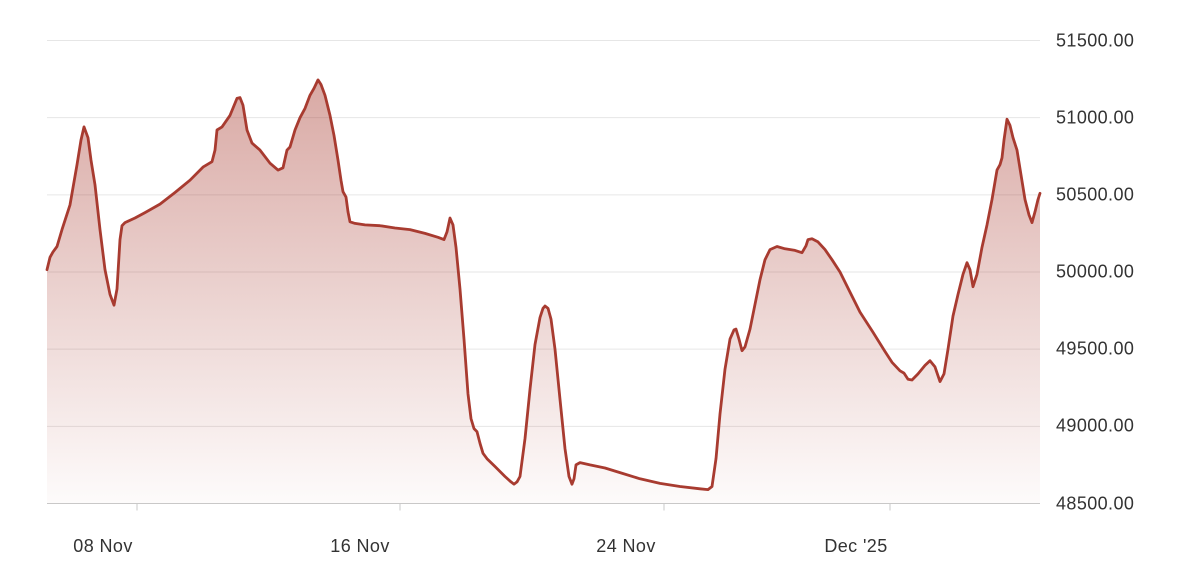 The height and width of the screenshot is (586, 1190). Describe the element at coordinates (1095, 503) in the screenshot. I see `y-axis-label: 48500.00` at that location.